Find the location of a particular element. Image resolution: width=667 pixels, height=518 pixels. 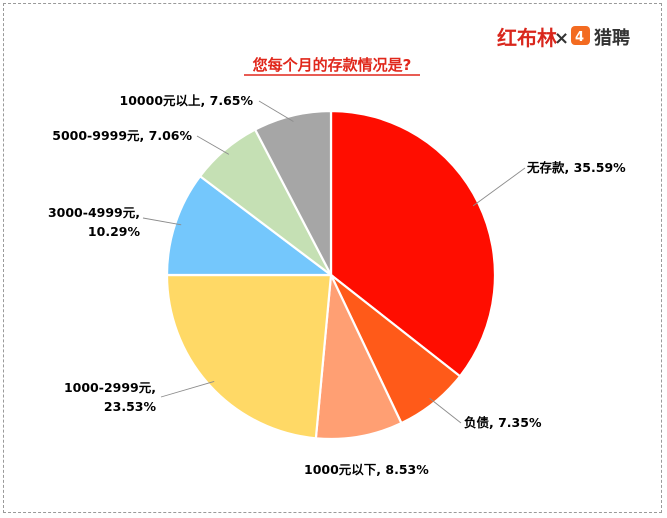

data-label-5: 3000-4999元, 10.29% is located at coordinates (94, 222).